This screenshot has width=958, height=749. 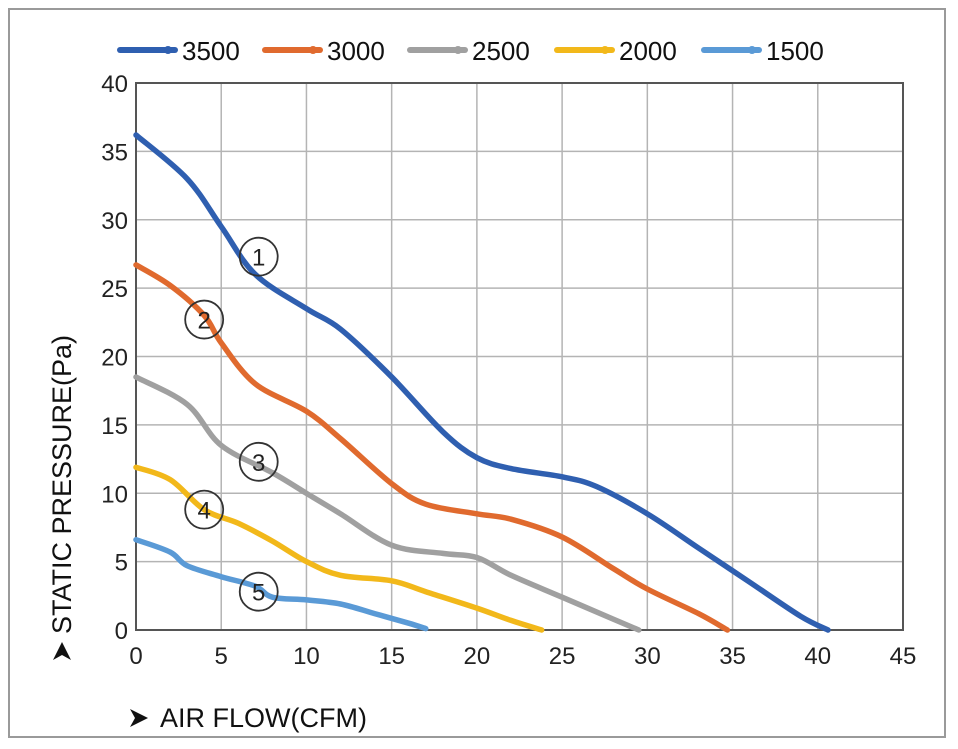 I want to click on x-tick-label: 15, so click(x=391, y=656).